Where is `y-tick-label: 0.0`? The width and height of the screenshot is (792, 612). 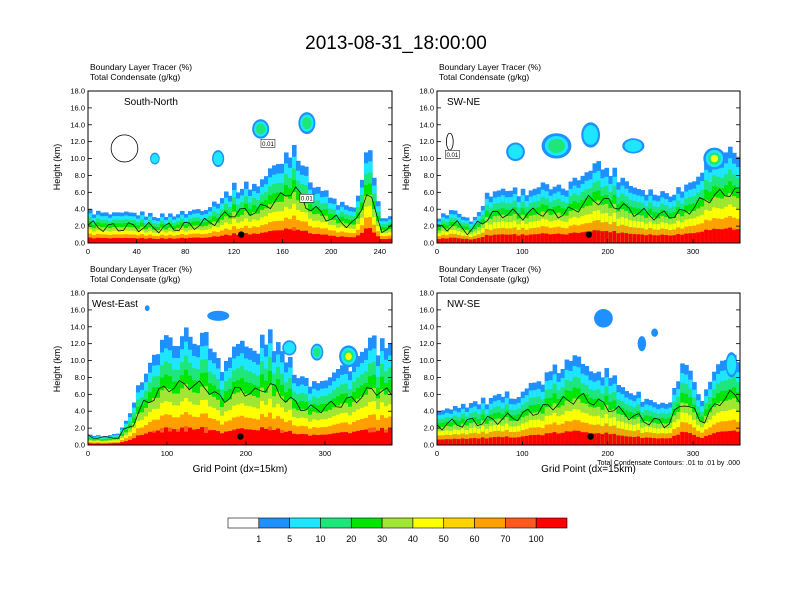 y-tick-label: 0.0 is located at coordinates (80, 243).